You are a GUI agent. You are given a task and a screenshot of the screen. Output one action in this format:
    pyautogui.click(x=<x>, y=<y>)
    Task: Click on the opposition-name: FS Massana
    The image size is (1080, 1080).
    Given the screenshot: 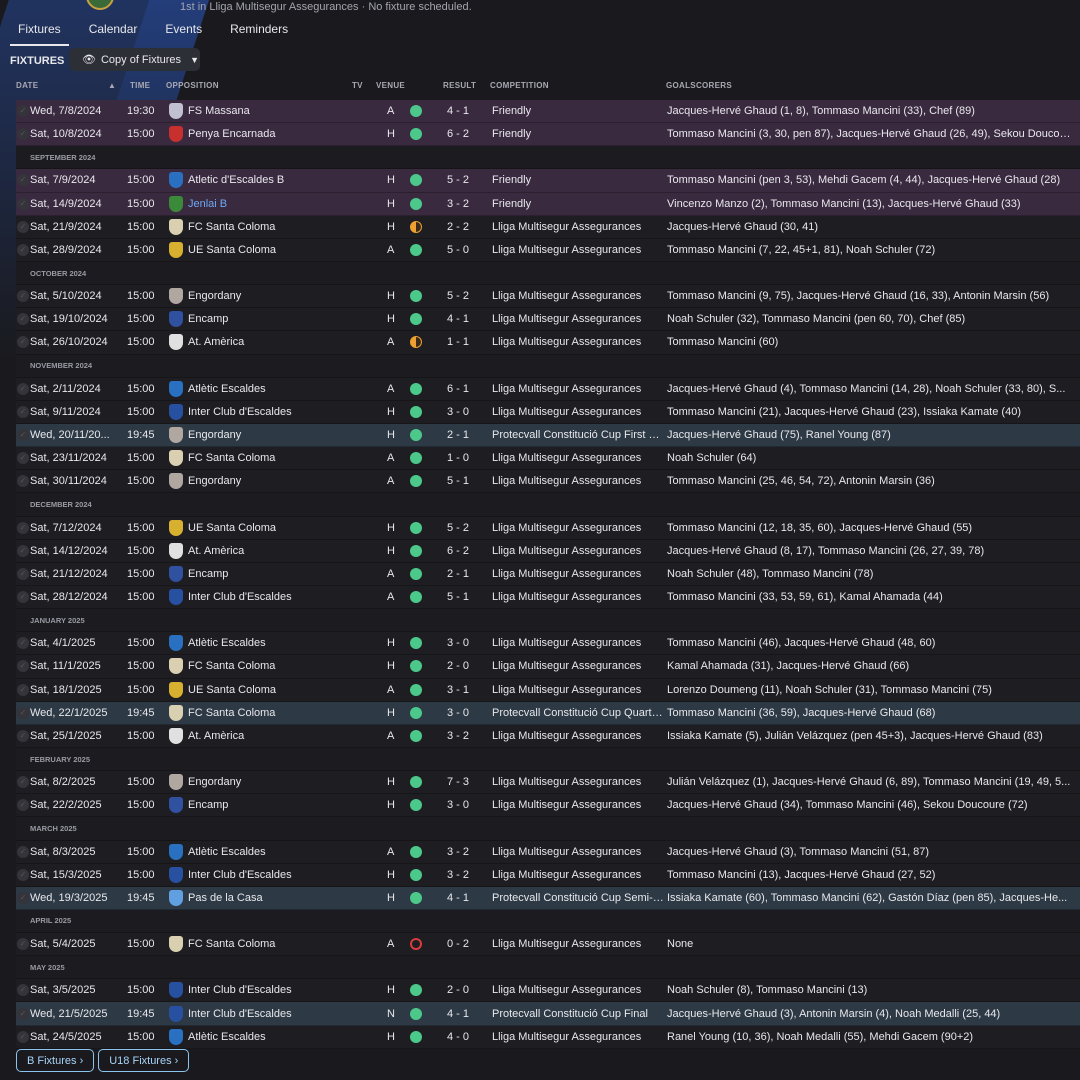 What is the action you would take?
    pyautogui.click(x=219, y=111)
    